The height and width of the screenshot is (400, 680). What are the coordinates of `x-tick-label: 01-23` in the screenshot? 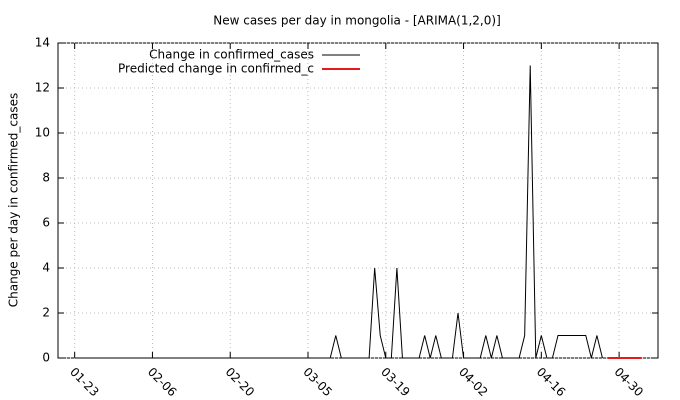 It's located at (84, 382).